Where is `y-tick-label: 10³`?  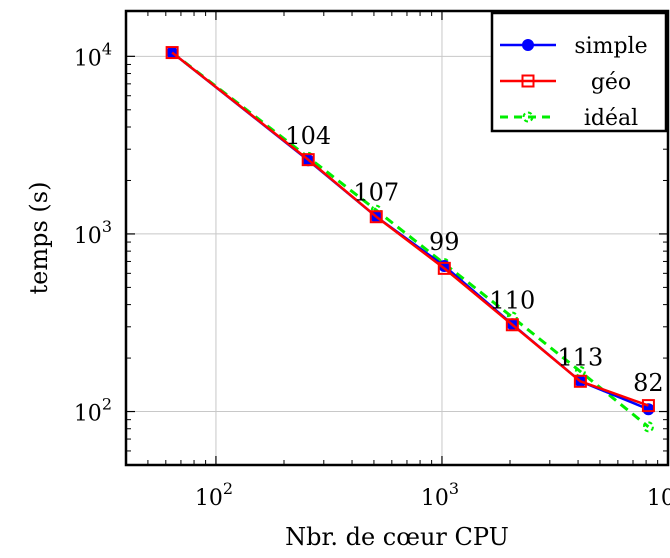
y-tick-label: 10³ is located at coordinates (93, 233).